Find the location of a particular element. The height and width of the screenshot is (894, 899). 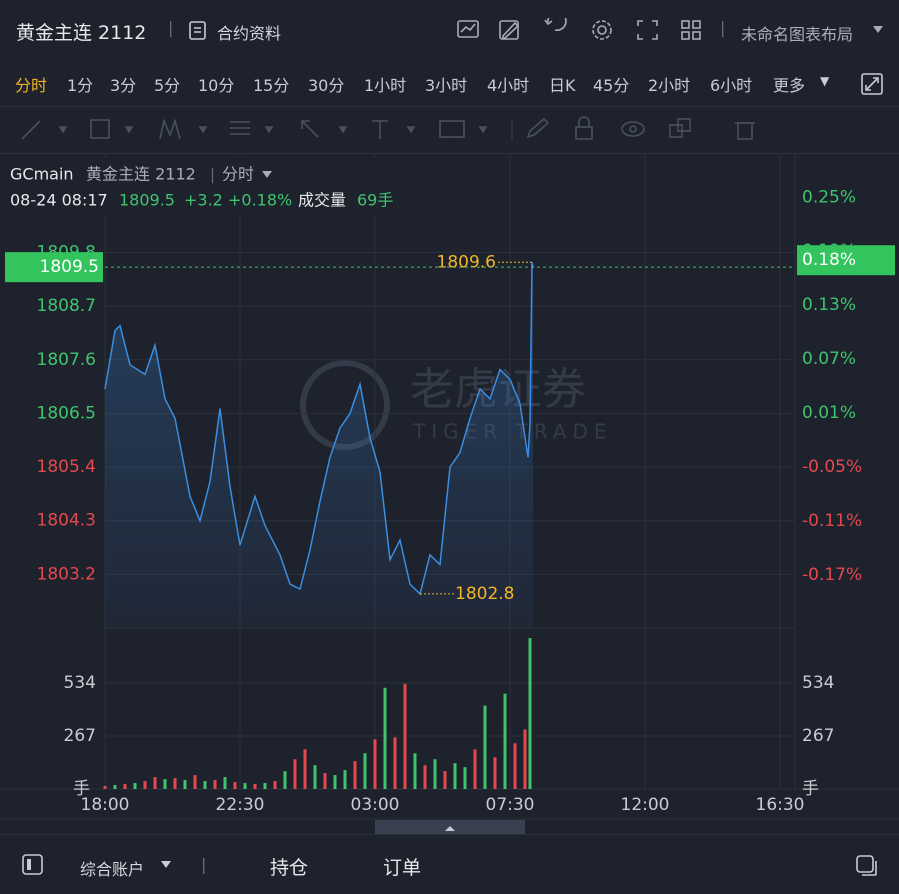

y-tick-label: 1805.4 is located at coordinates (66, 467).